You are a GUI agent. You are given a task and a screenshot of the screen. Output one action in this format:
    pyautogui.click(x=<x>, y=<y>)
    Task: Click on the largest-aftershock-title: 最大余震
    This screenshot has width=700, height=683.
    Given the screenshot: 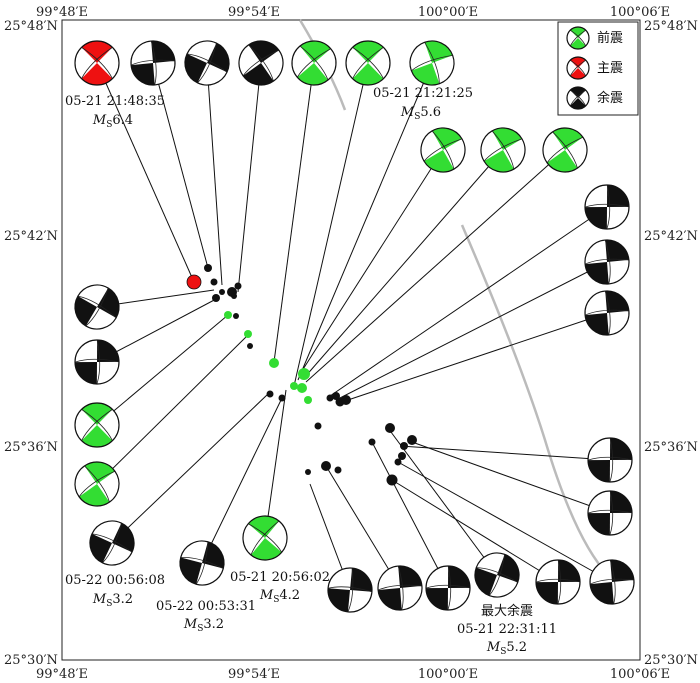 What is the action you would take?
    pyautogui.click(x=507, y=611)
    